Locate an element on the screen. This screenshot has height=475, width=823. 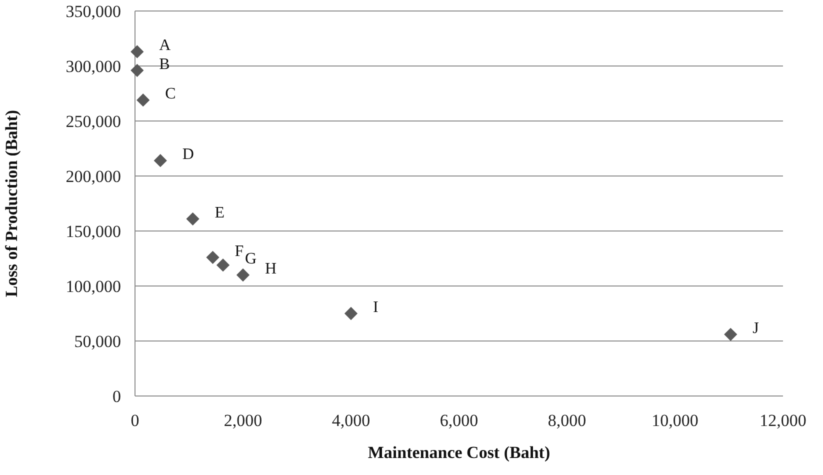
annotation: G is located at coordinates (251, 259).